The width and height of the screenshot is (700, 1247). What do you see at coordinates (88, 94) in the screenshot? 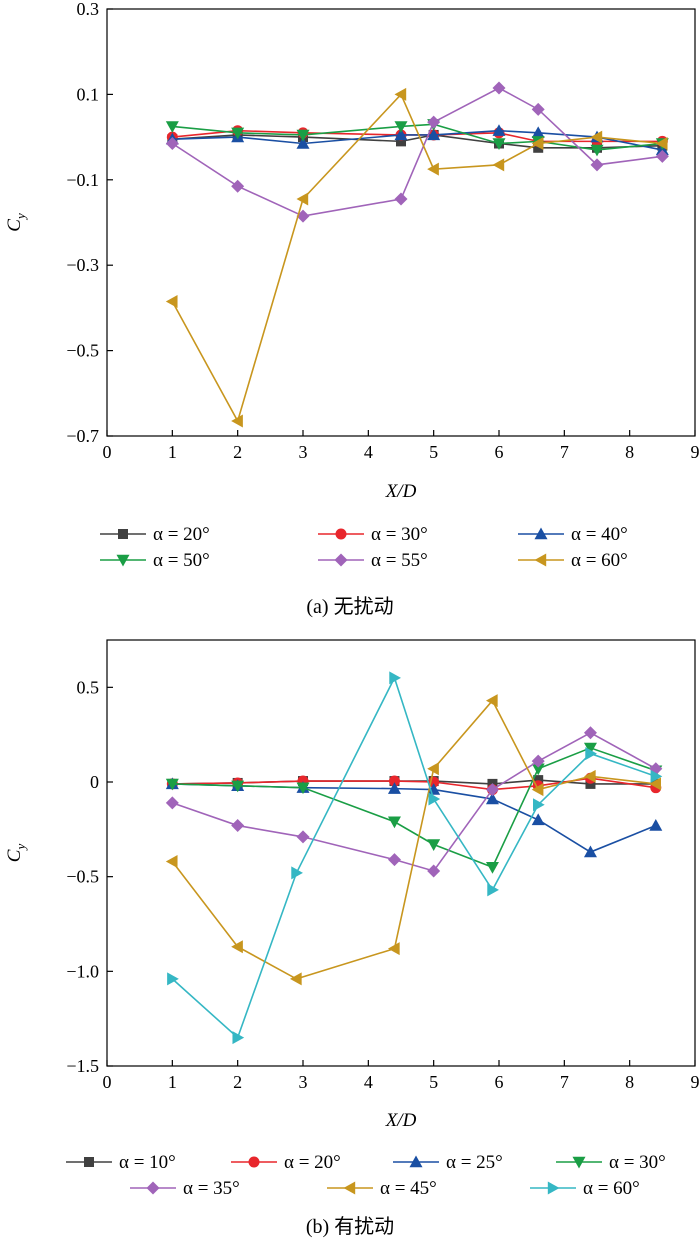
I see `y-tick-label: 0.1` at bounding box center [88, 94].